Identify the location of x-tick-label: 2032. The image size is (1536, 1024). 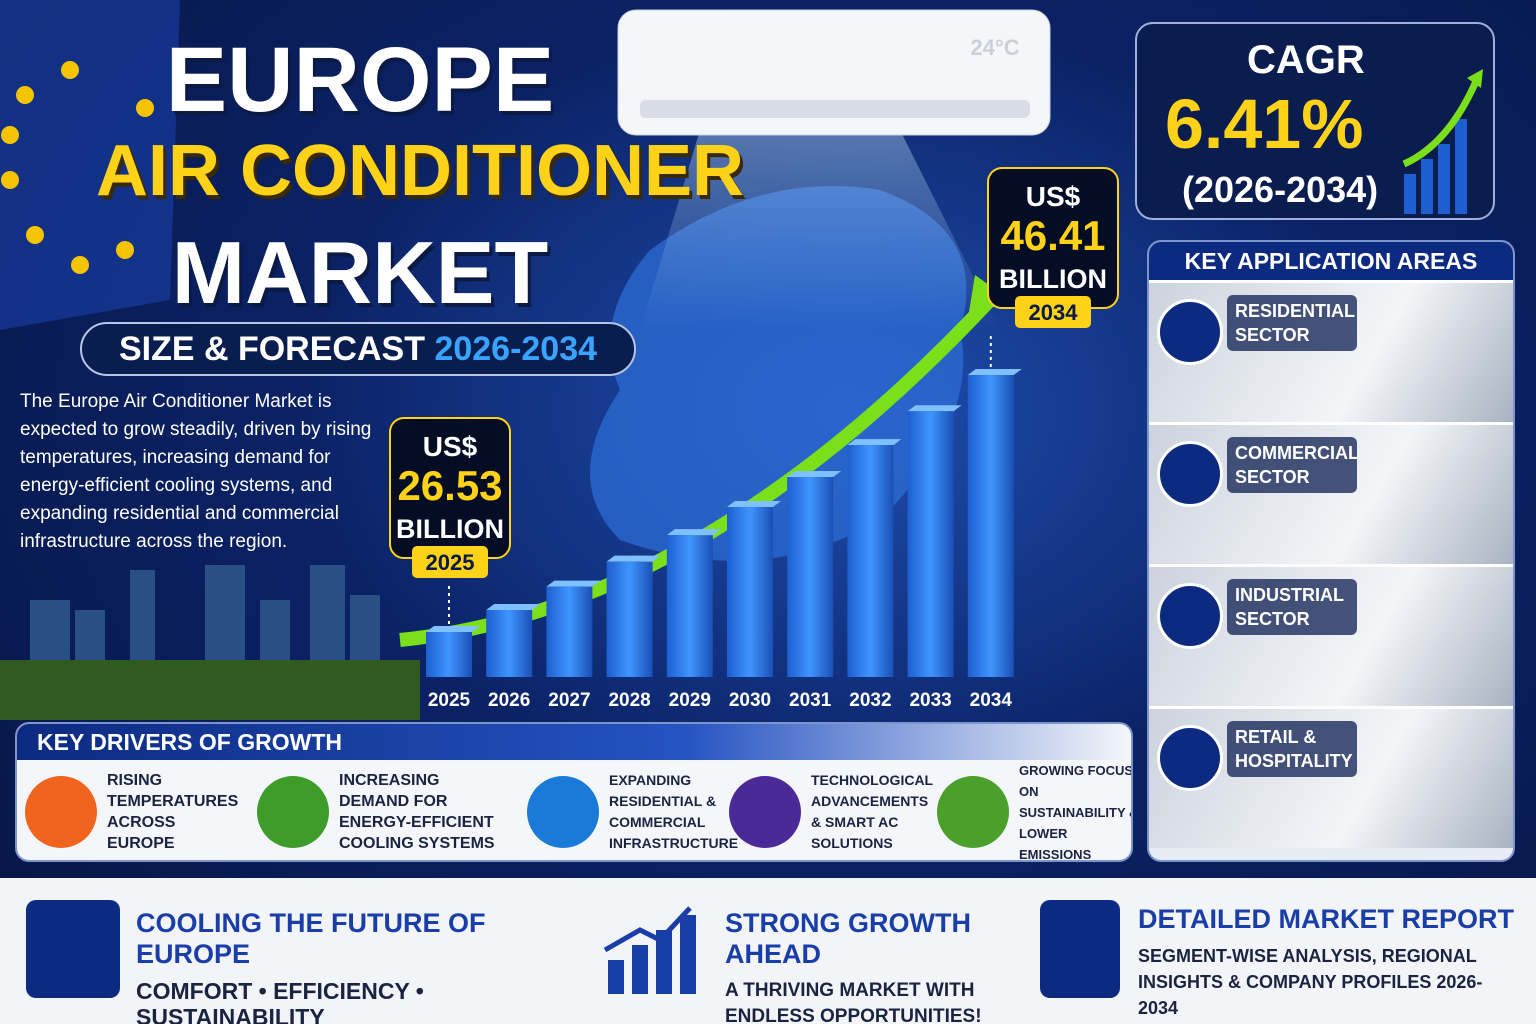
(870, 700).